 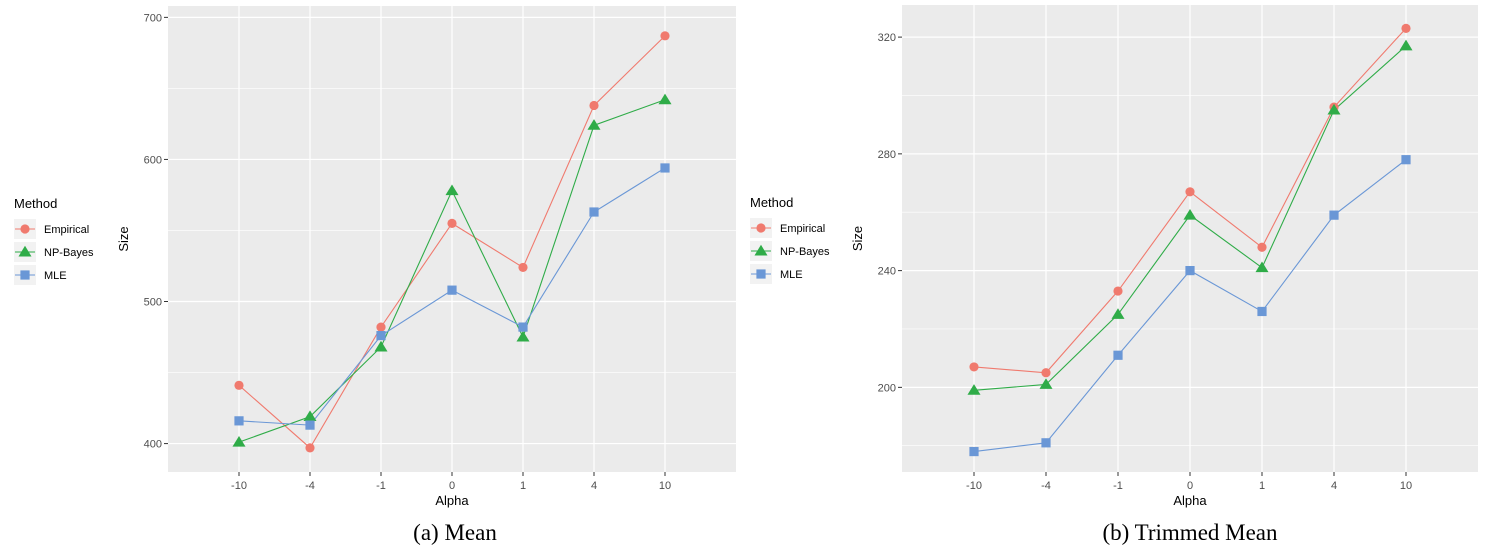 What do you see at coordinates (153, 18) in the screenshot?
I see `y-tick-label: 700` at bounding box center [153, 18].